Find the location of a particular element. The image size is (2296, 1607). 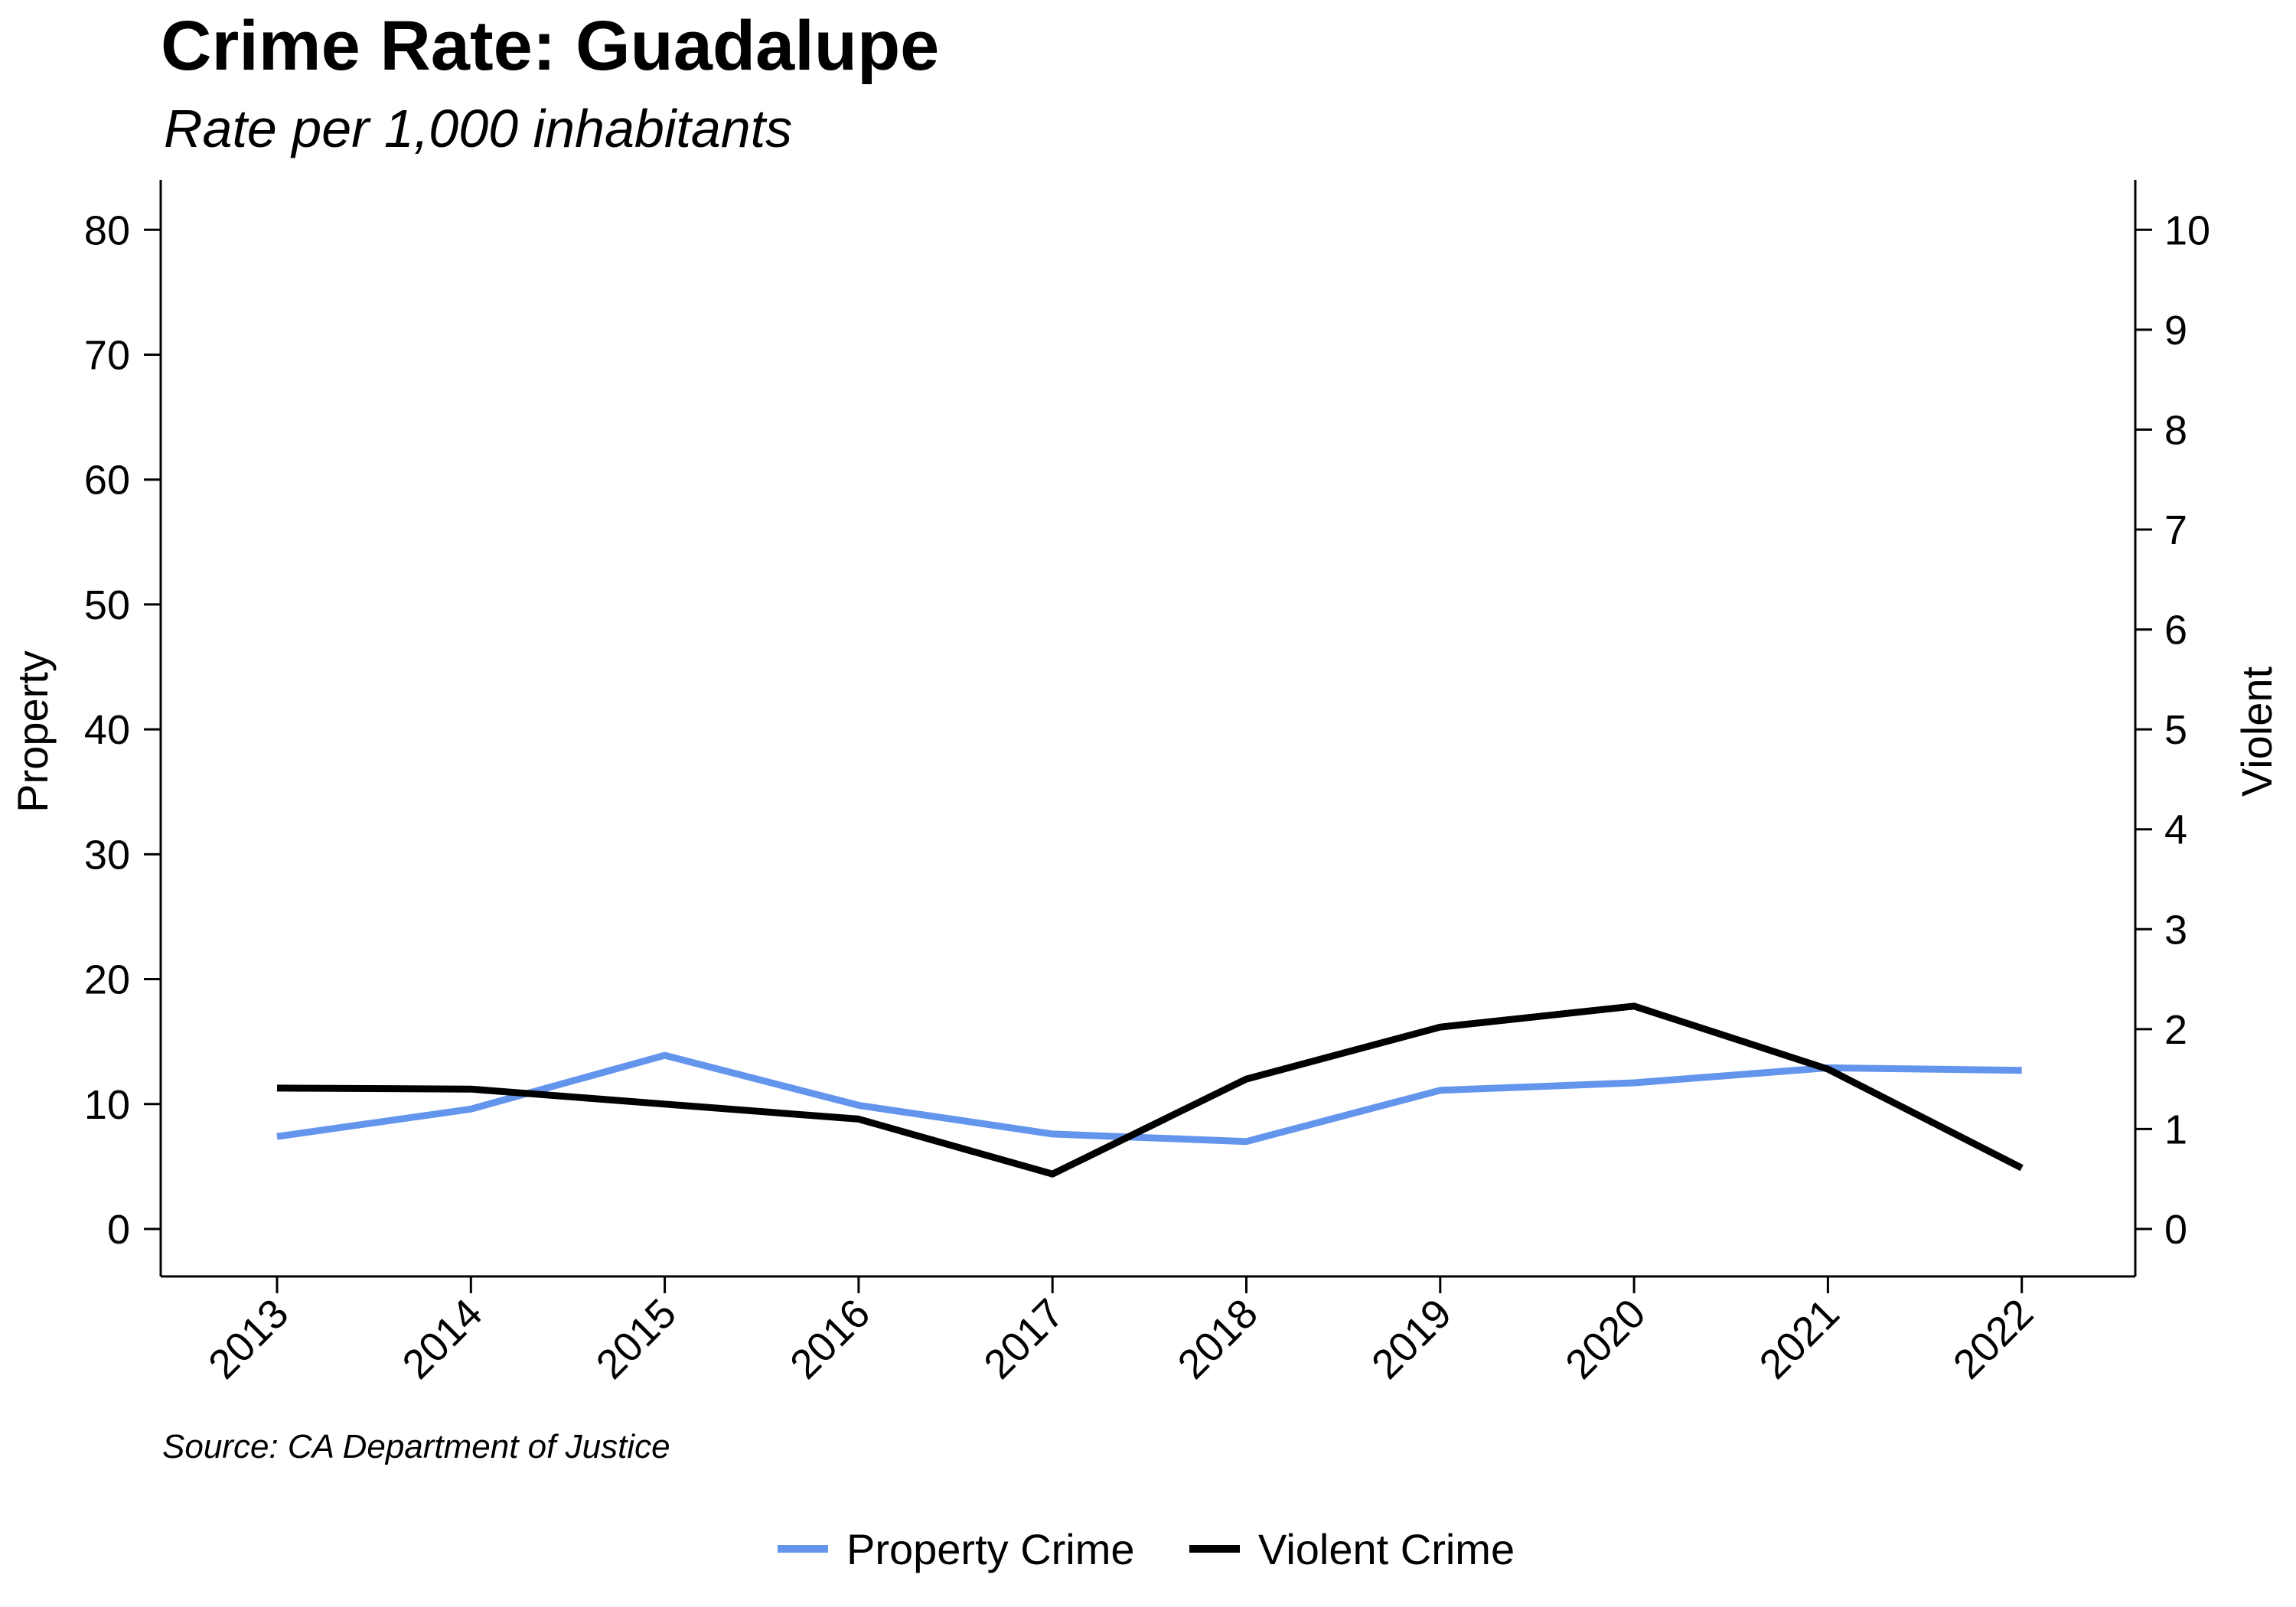

series-layer is located at coordinates (1150, 1090).